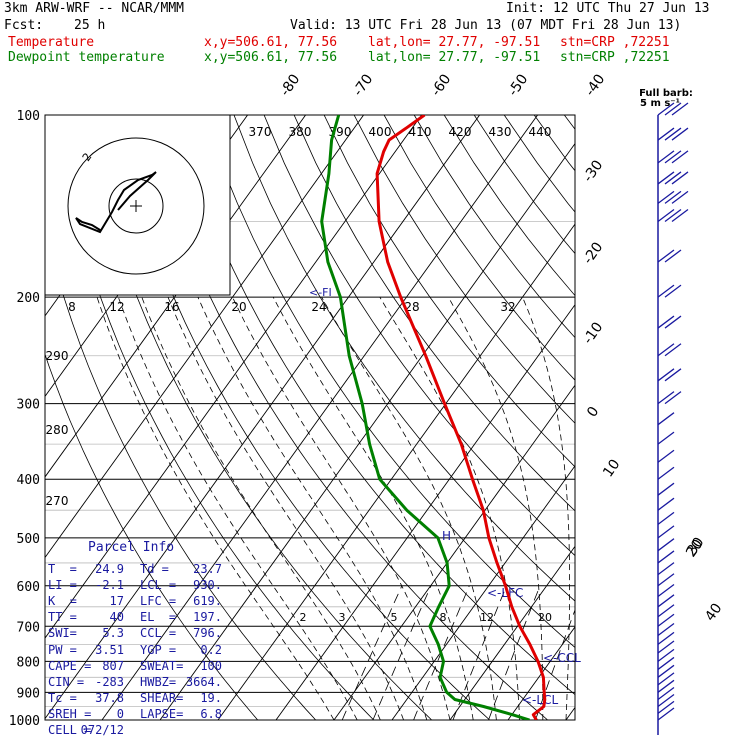  What do you see at coordinates (420, 132) in the screenshot?
I see `theta-label: 410` at bounding box center [420, 132].